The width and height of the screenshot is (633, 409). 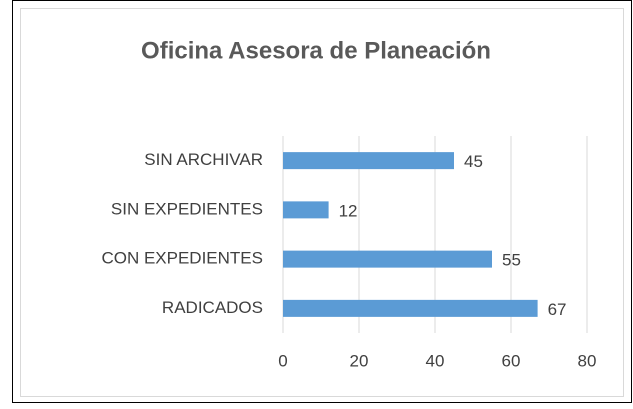 I want to click on y-tick-label: RADICADOS, so click(x=212, y=307).